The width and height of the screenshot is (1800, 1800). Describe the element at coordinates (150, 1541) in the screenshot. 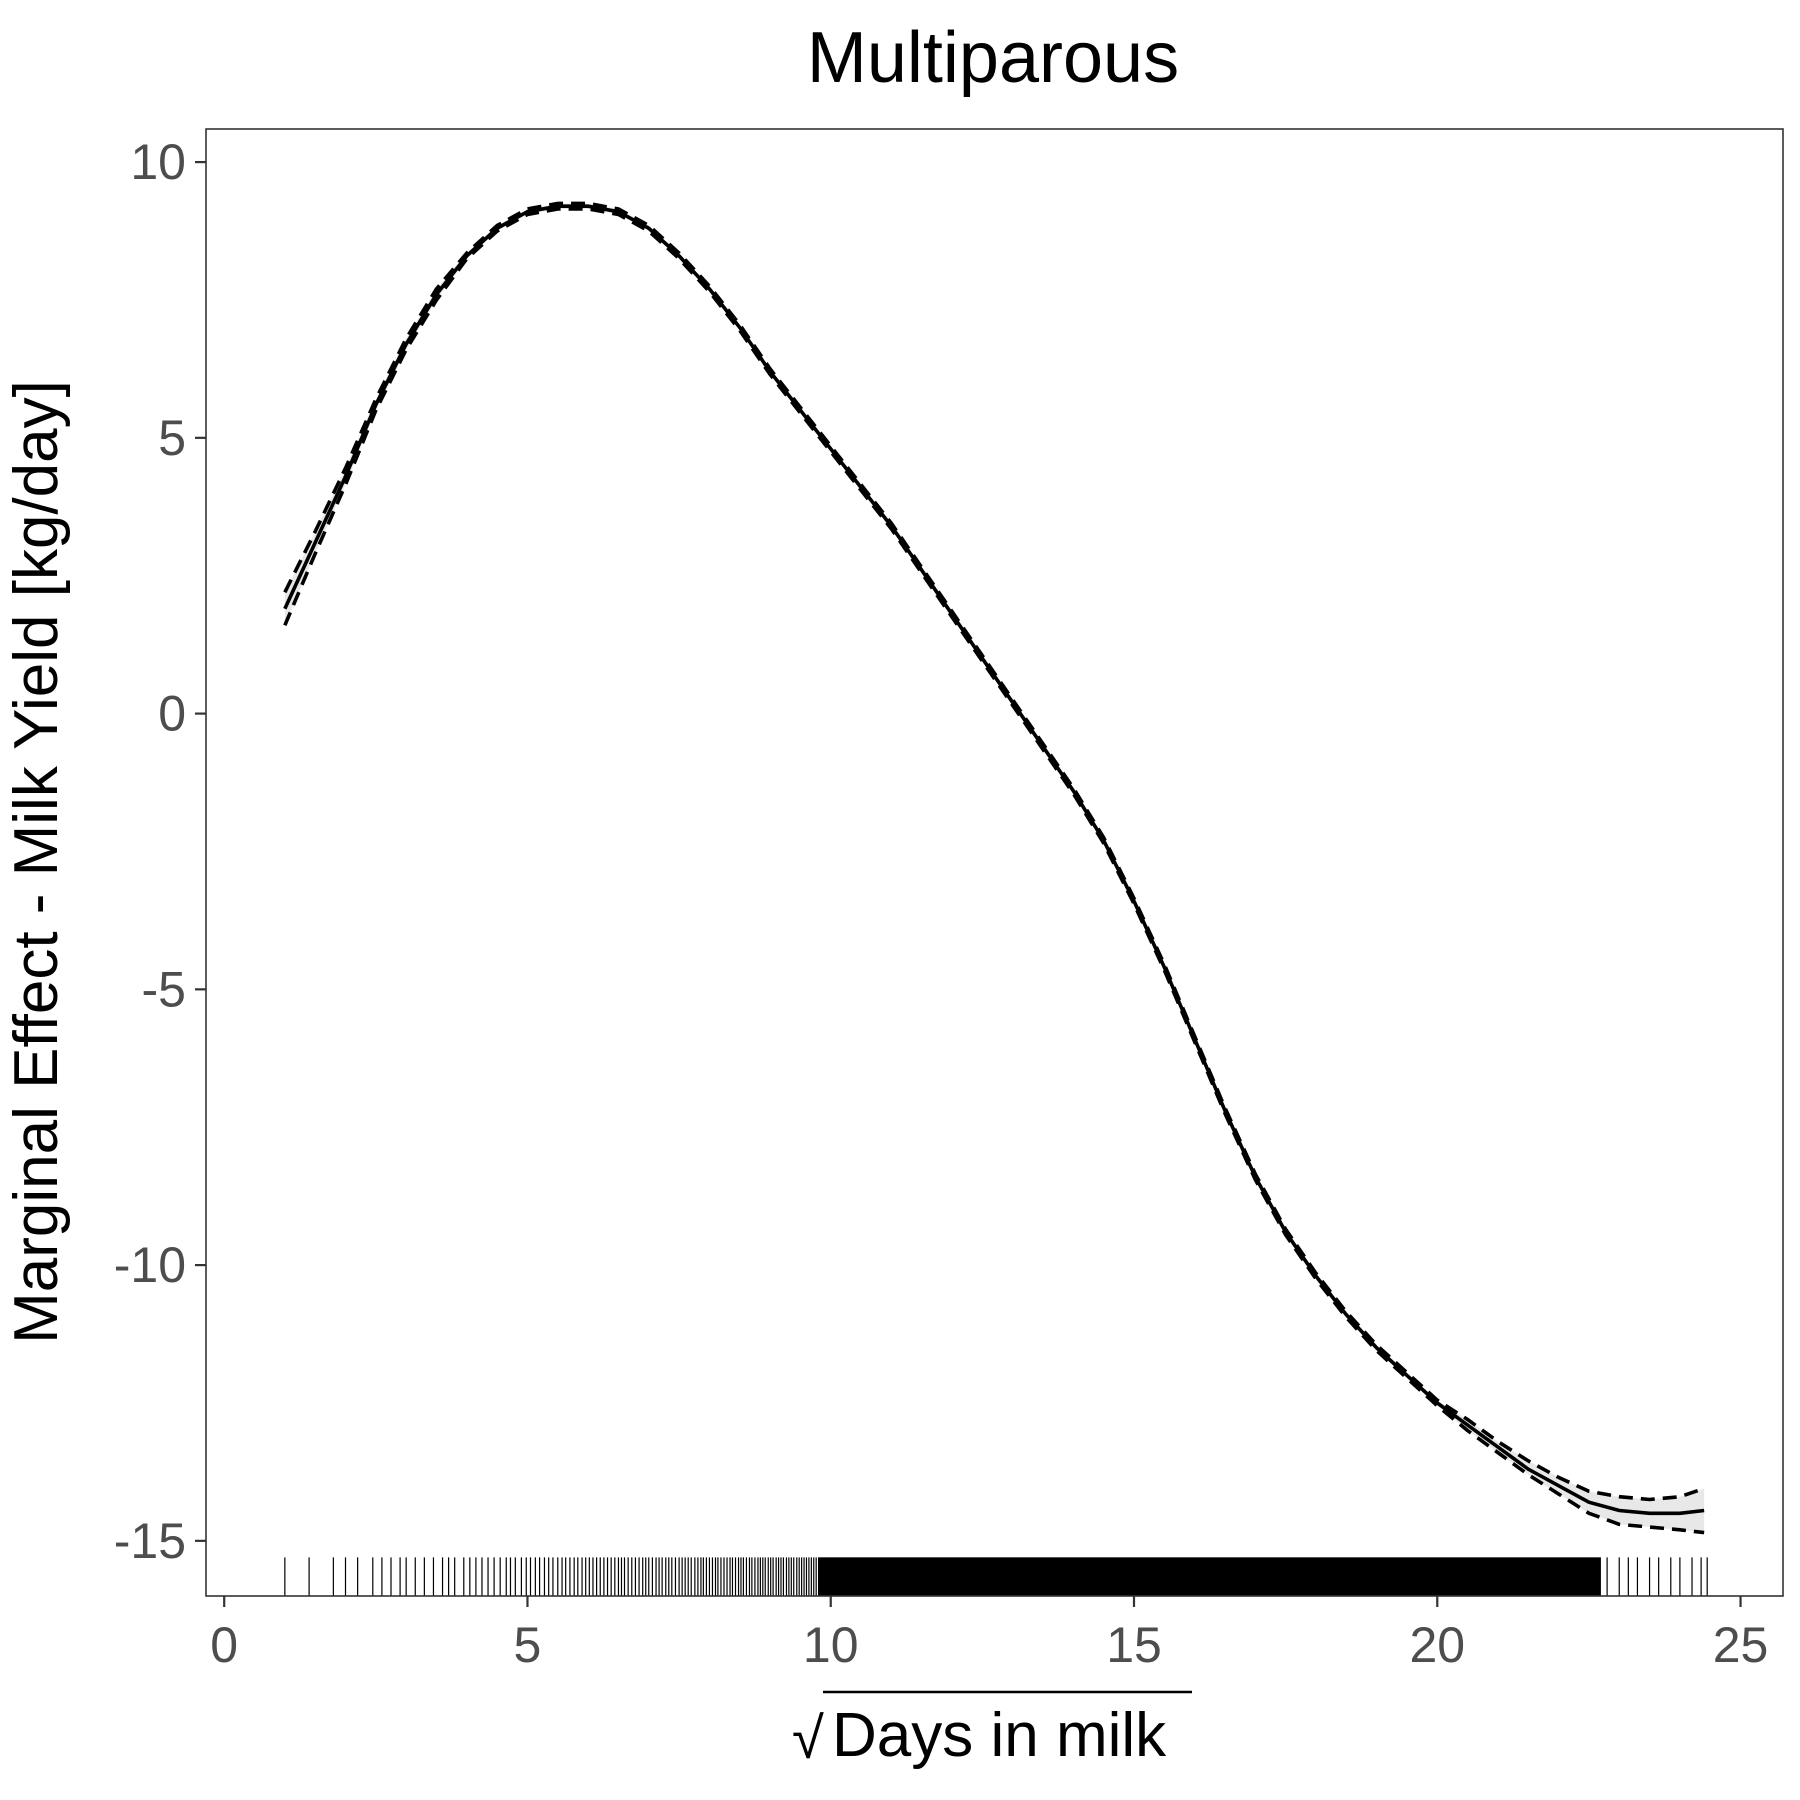

I see `y-tick-label: -15` at that location.